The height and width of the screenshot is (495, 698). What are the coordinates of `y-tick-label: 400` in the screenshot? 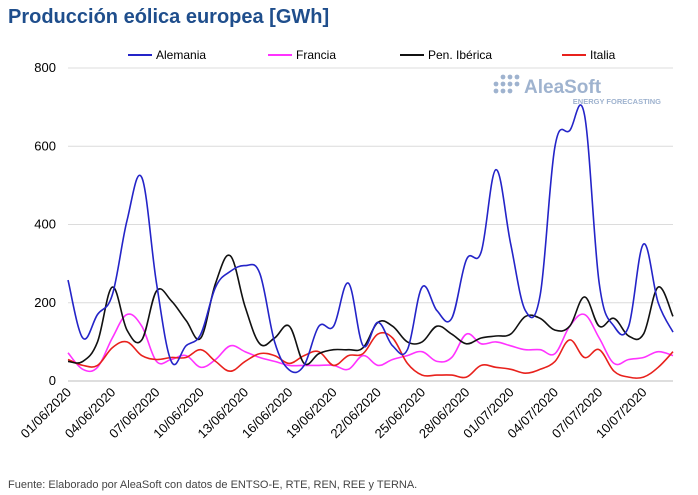 It's located at (45, 224).